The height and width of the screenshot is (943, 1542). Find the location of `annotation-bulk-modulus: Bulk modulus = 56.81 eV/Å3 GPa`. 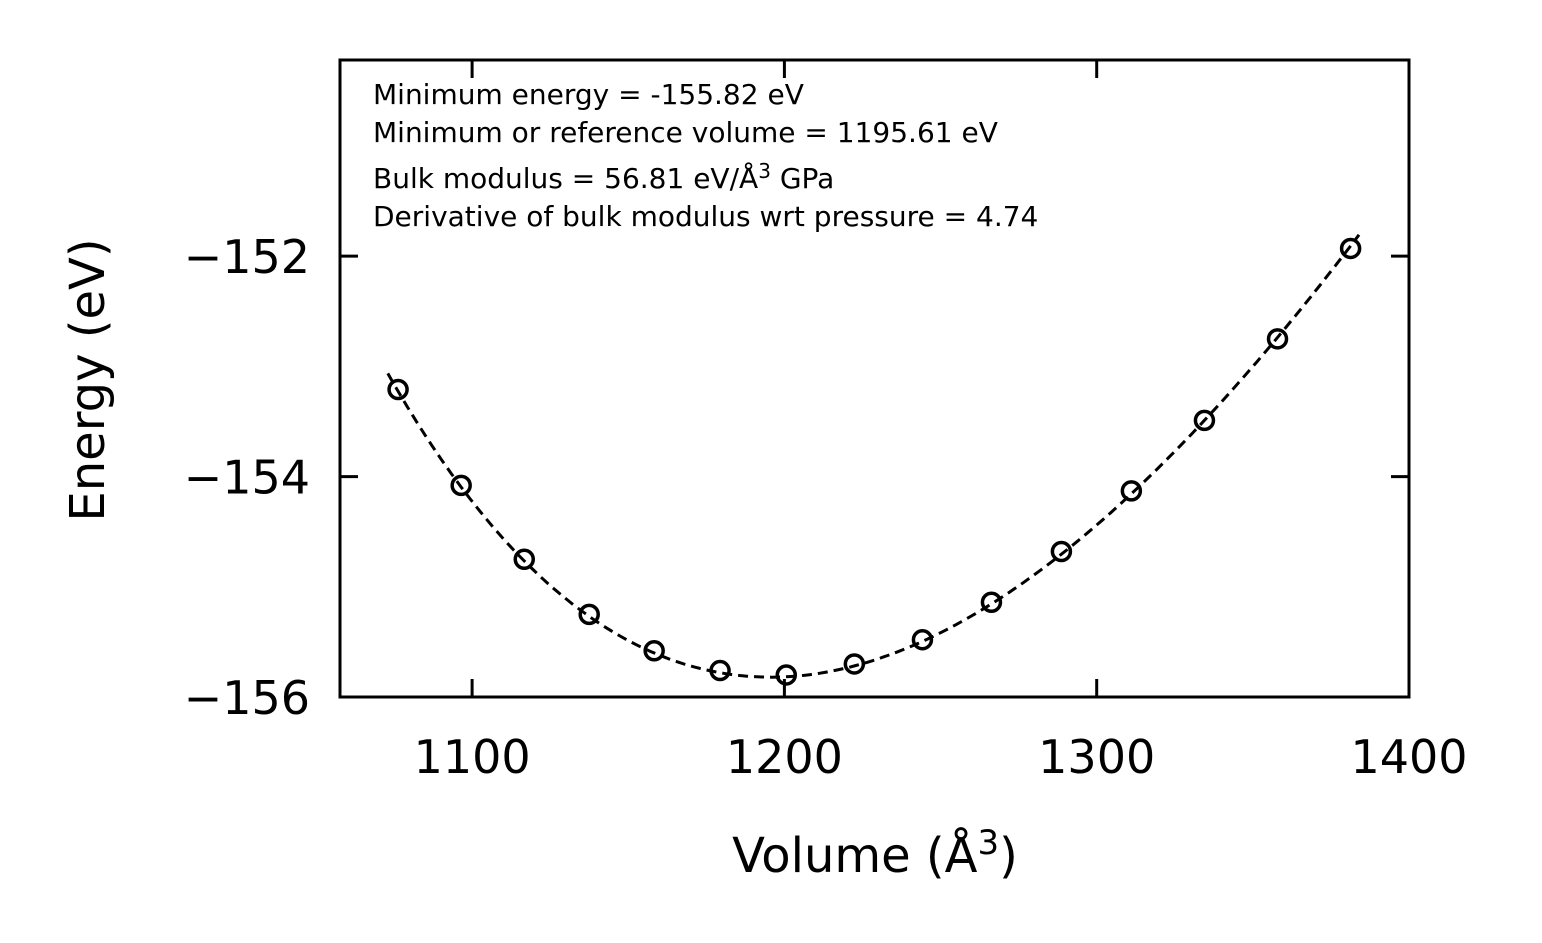

annotation-bulk-modulus: Bulk modulus = 56.81 eV/Å3 GPa is located at coordinates (603, 177).